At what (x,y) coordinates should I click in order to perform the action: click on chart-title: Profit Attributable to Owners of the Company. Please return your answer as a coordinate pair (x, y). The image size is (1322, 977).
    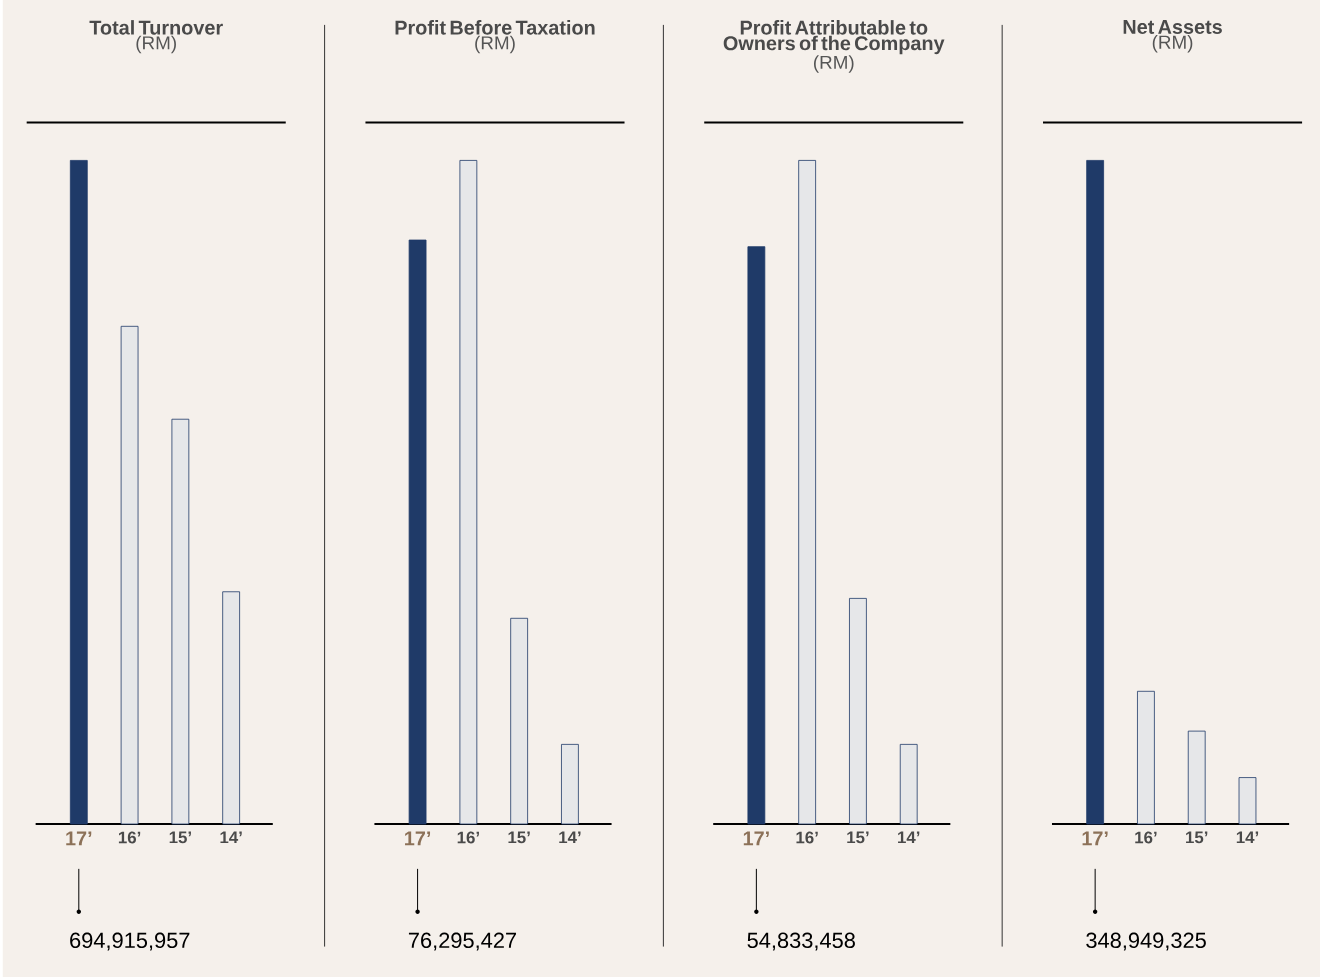
    Looking at the image, I should click on (834, 36).